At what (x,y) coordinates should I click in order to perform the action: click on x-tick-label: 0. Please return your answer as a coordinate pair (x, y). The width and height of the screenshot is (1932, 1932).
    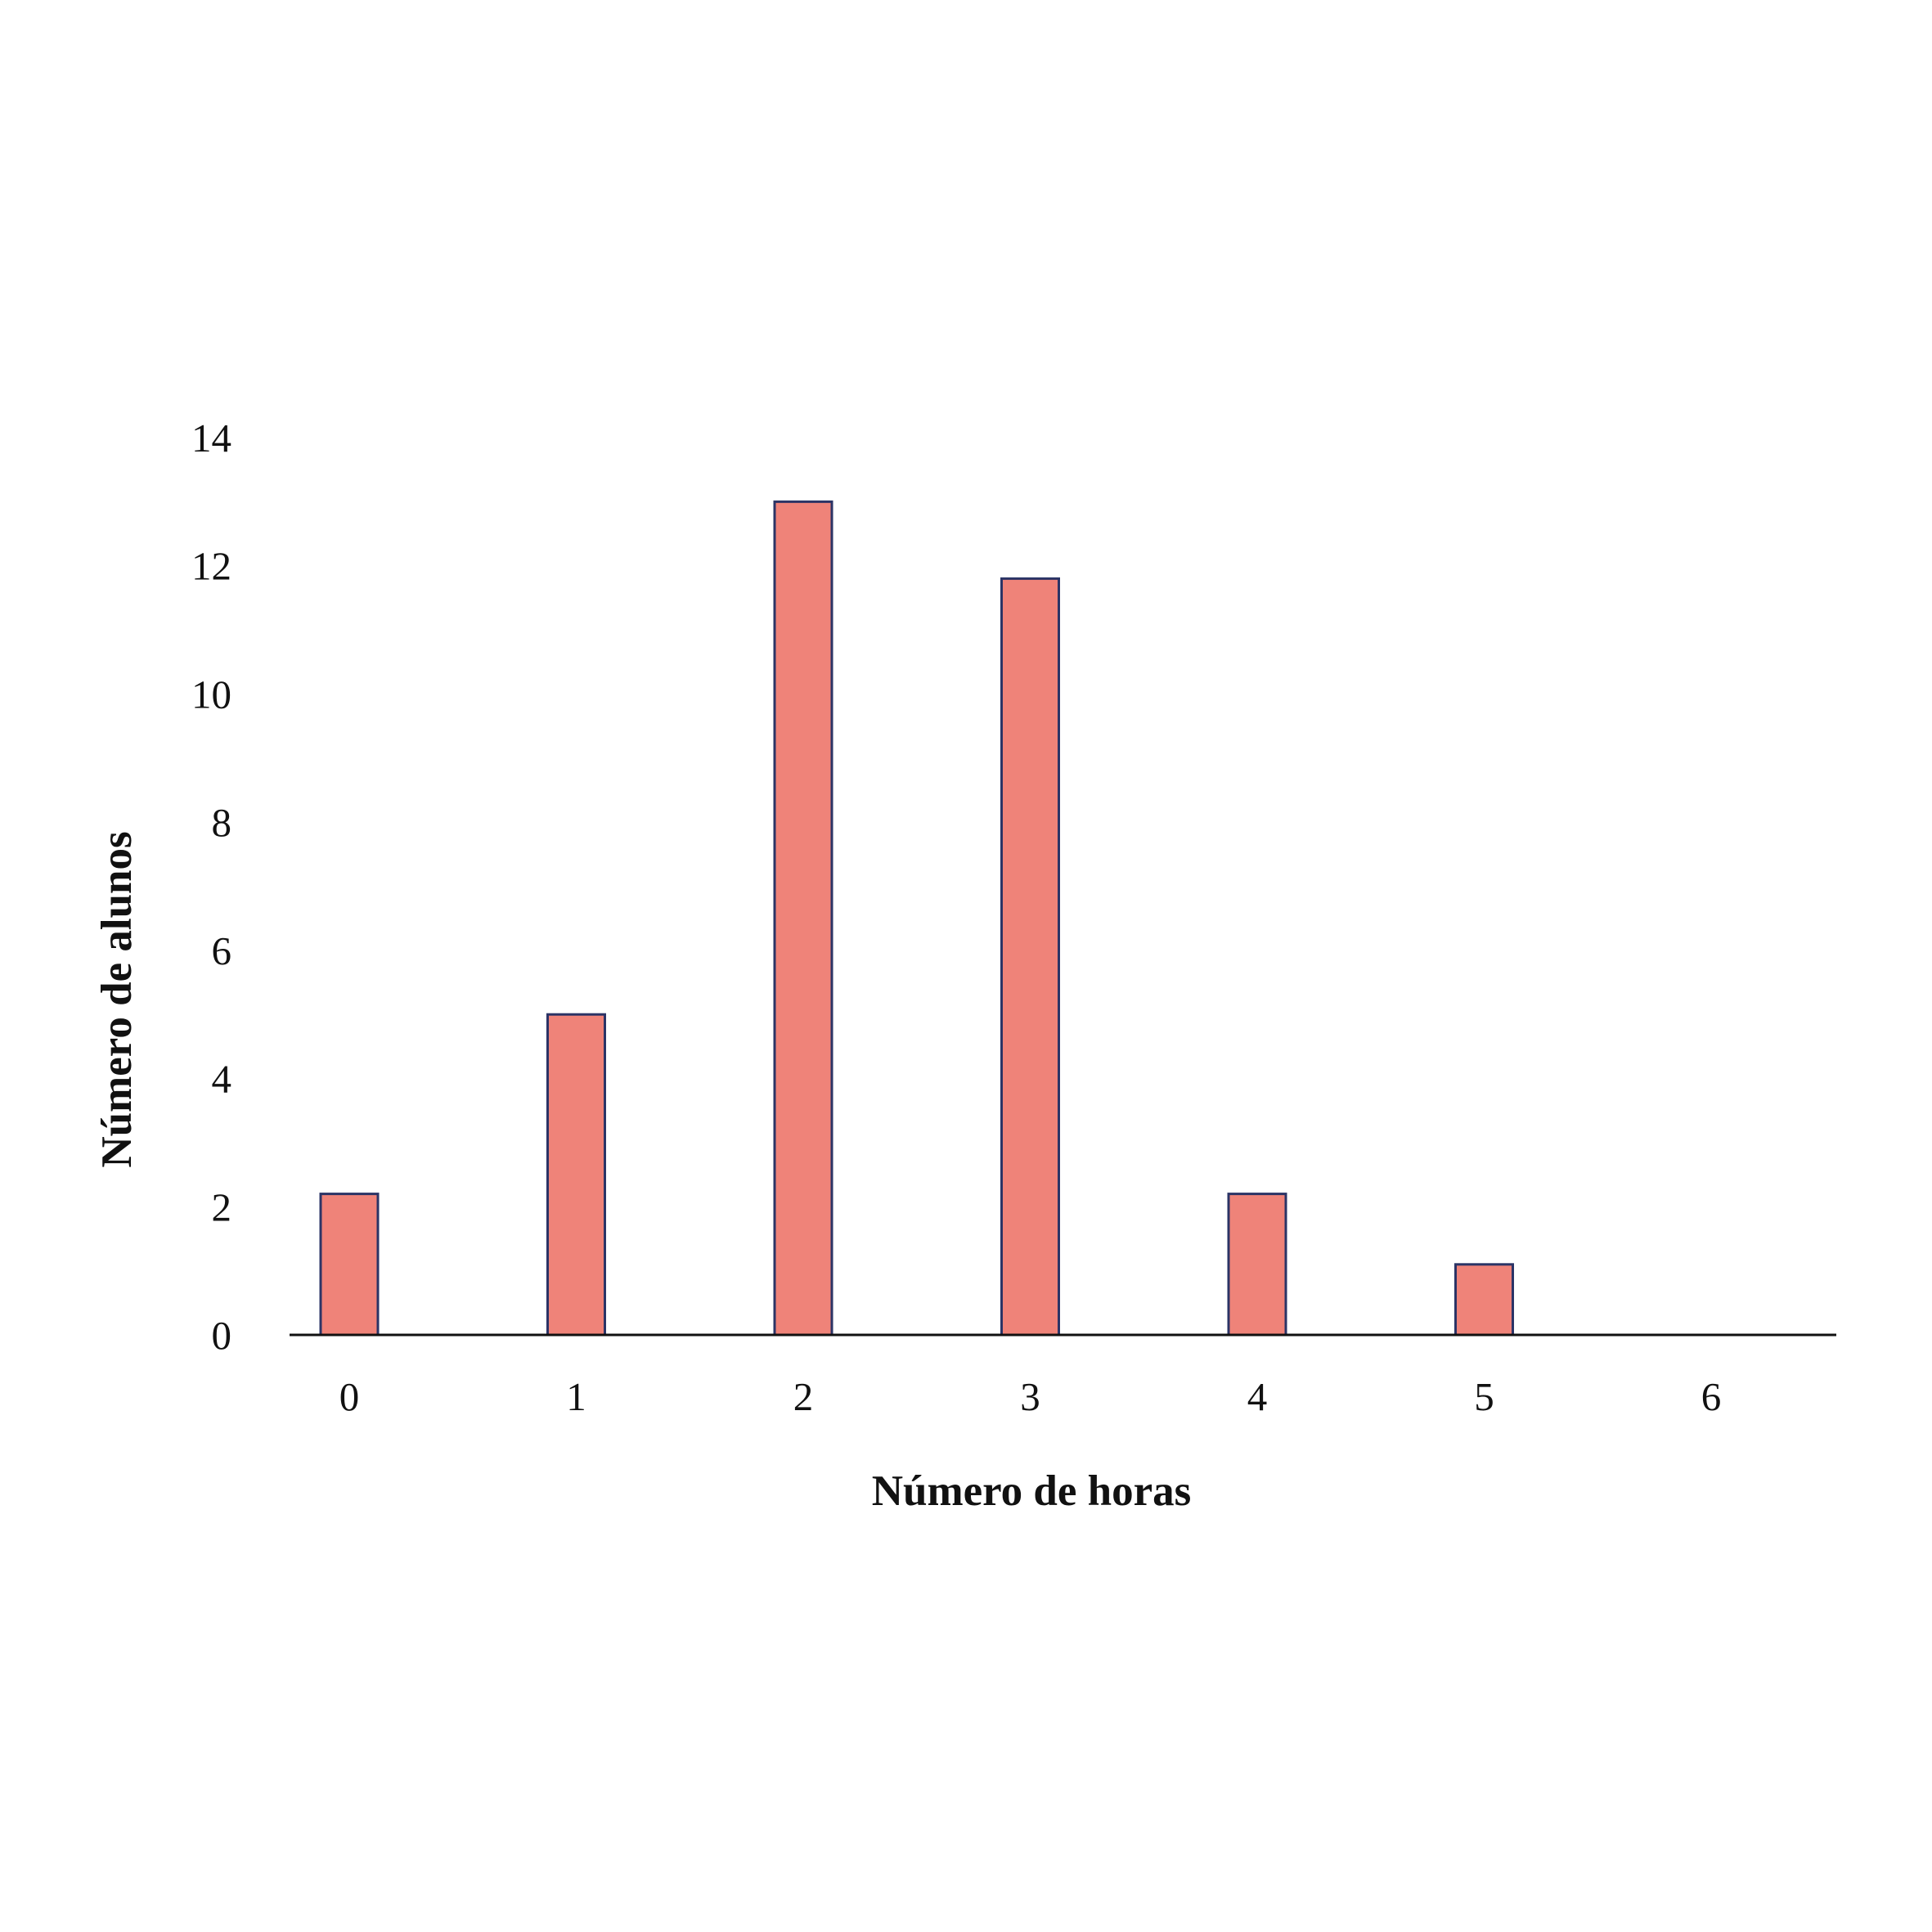
    Looking at the image, I should click on (350, 1397).